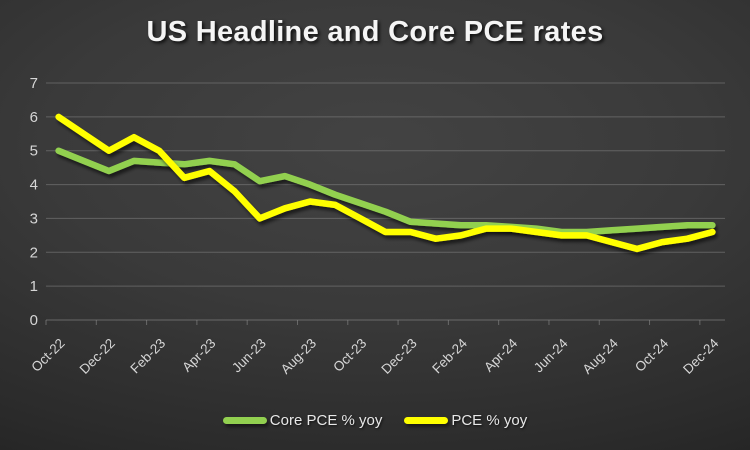  What do you see at coordinates (652, 355) in the screenshot?
I see `x-axis-tick-label: Oct-24` at bounding box center [652, 355].